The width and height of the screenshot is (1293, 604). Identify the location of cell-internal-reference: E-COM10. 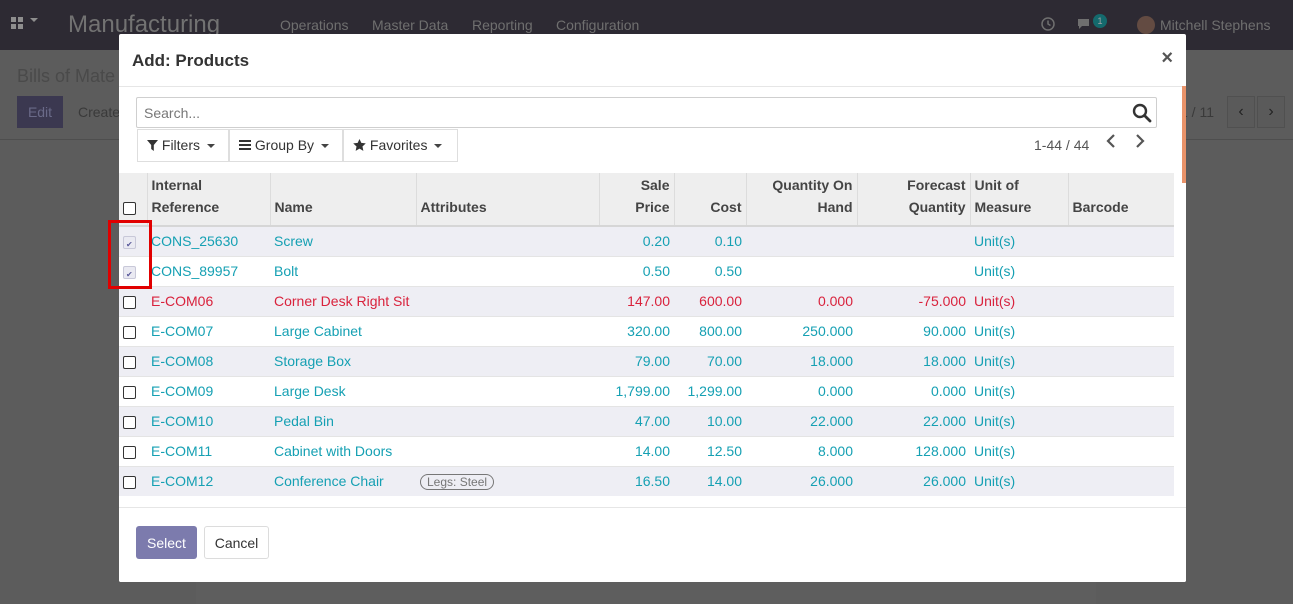
(208, 421).